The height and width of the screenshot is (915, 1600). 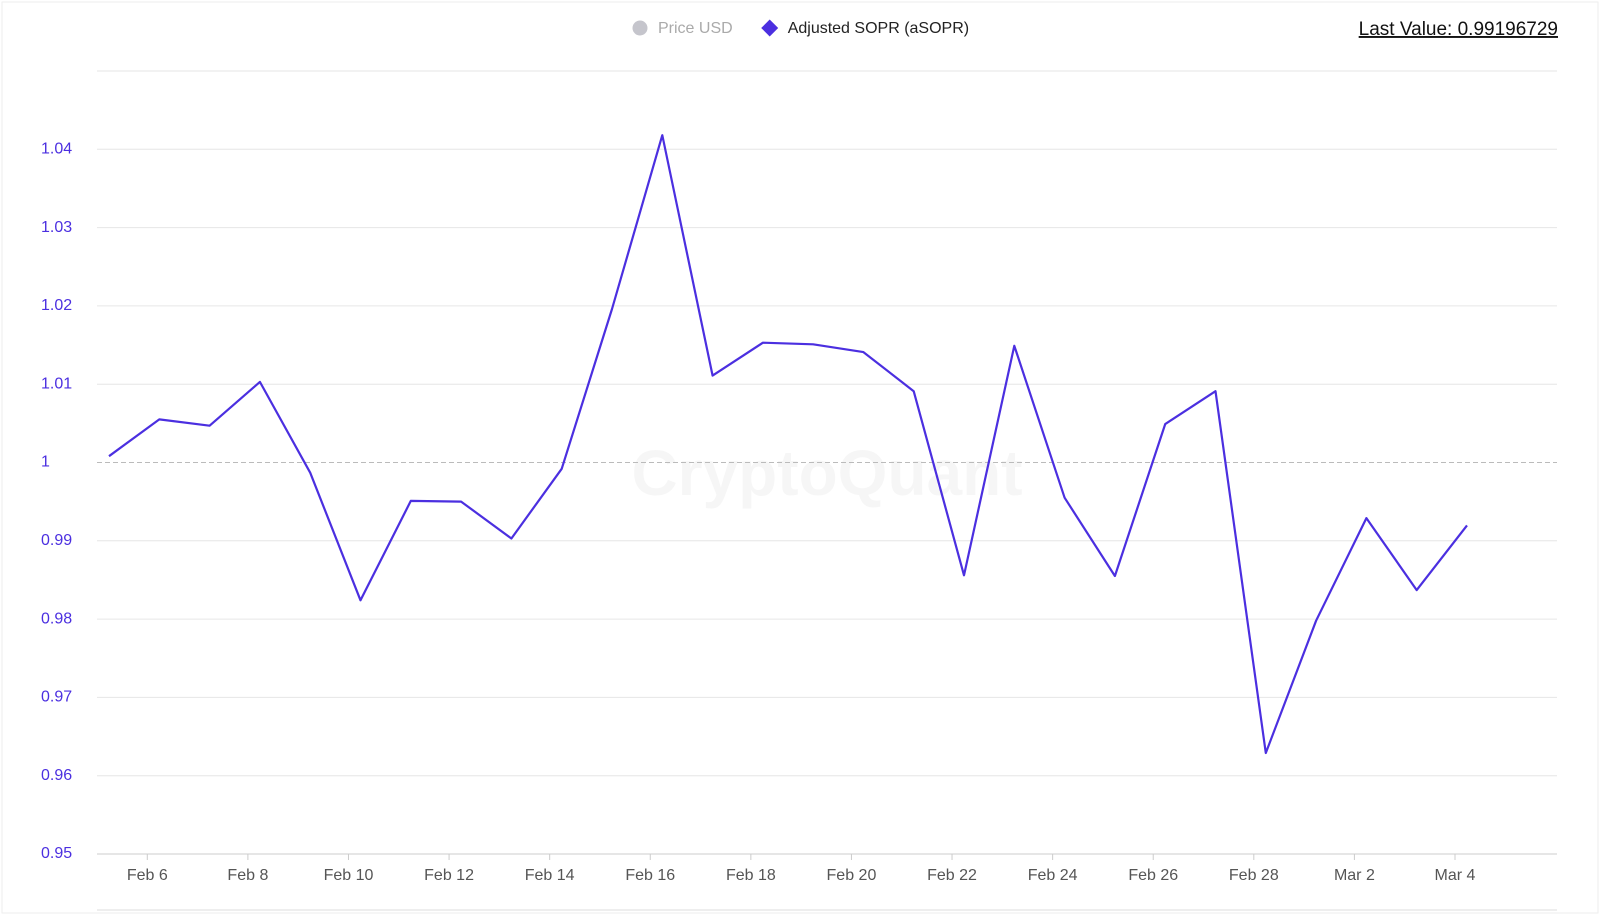 What do you see at coordinates (751, 875) in the screenshot?
I see `x-tick-label: Feb 18` at bounding box center [751, 875].